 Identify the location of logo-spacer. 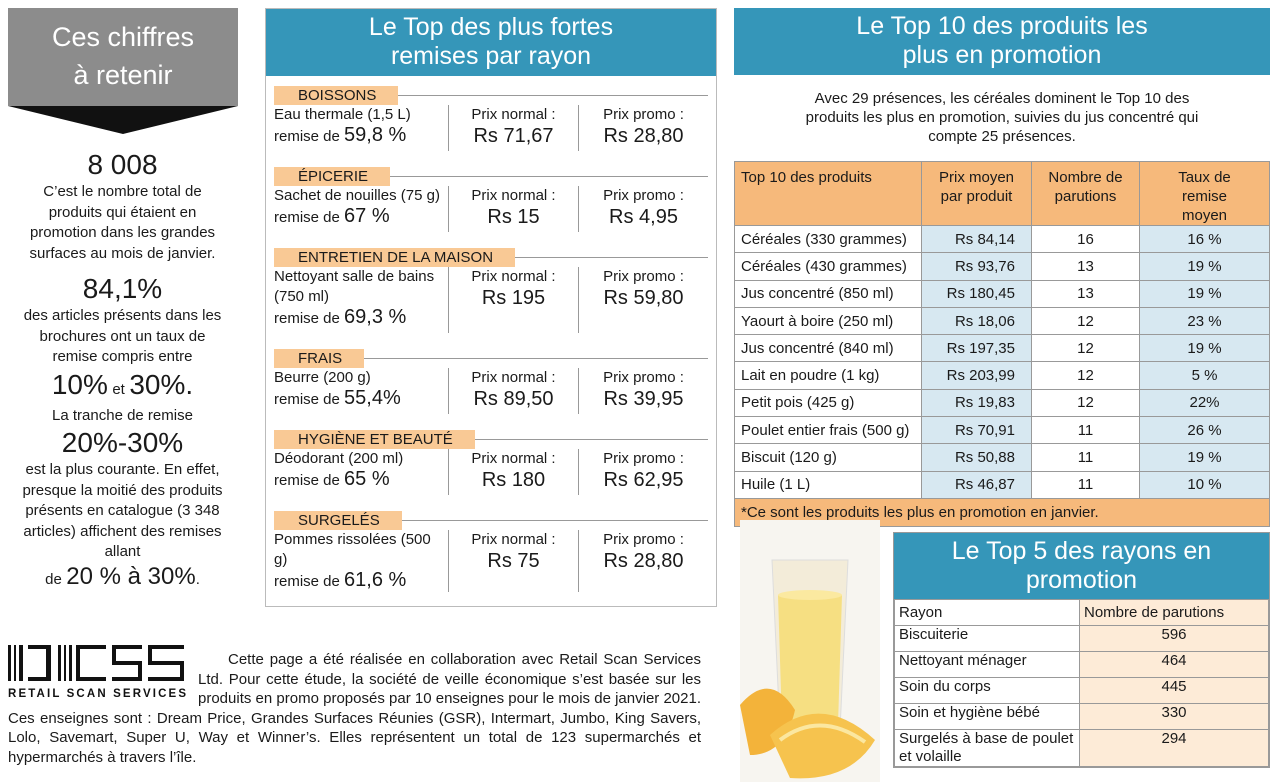
(103, 676).